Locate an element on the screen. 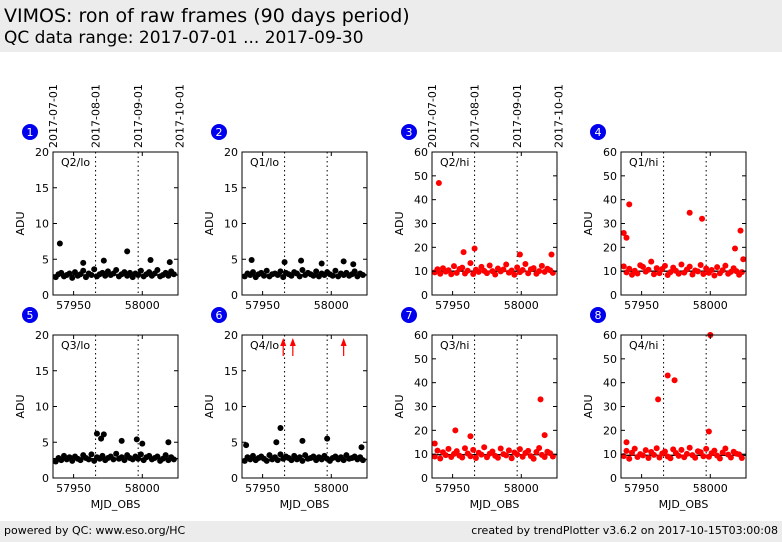 The image size is (782, 542). panel-number-badge is located at coordinates (409, 315).